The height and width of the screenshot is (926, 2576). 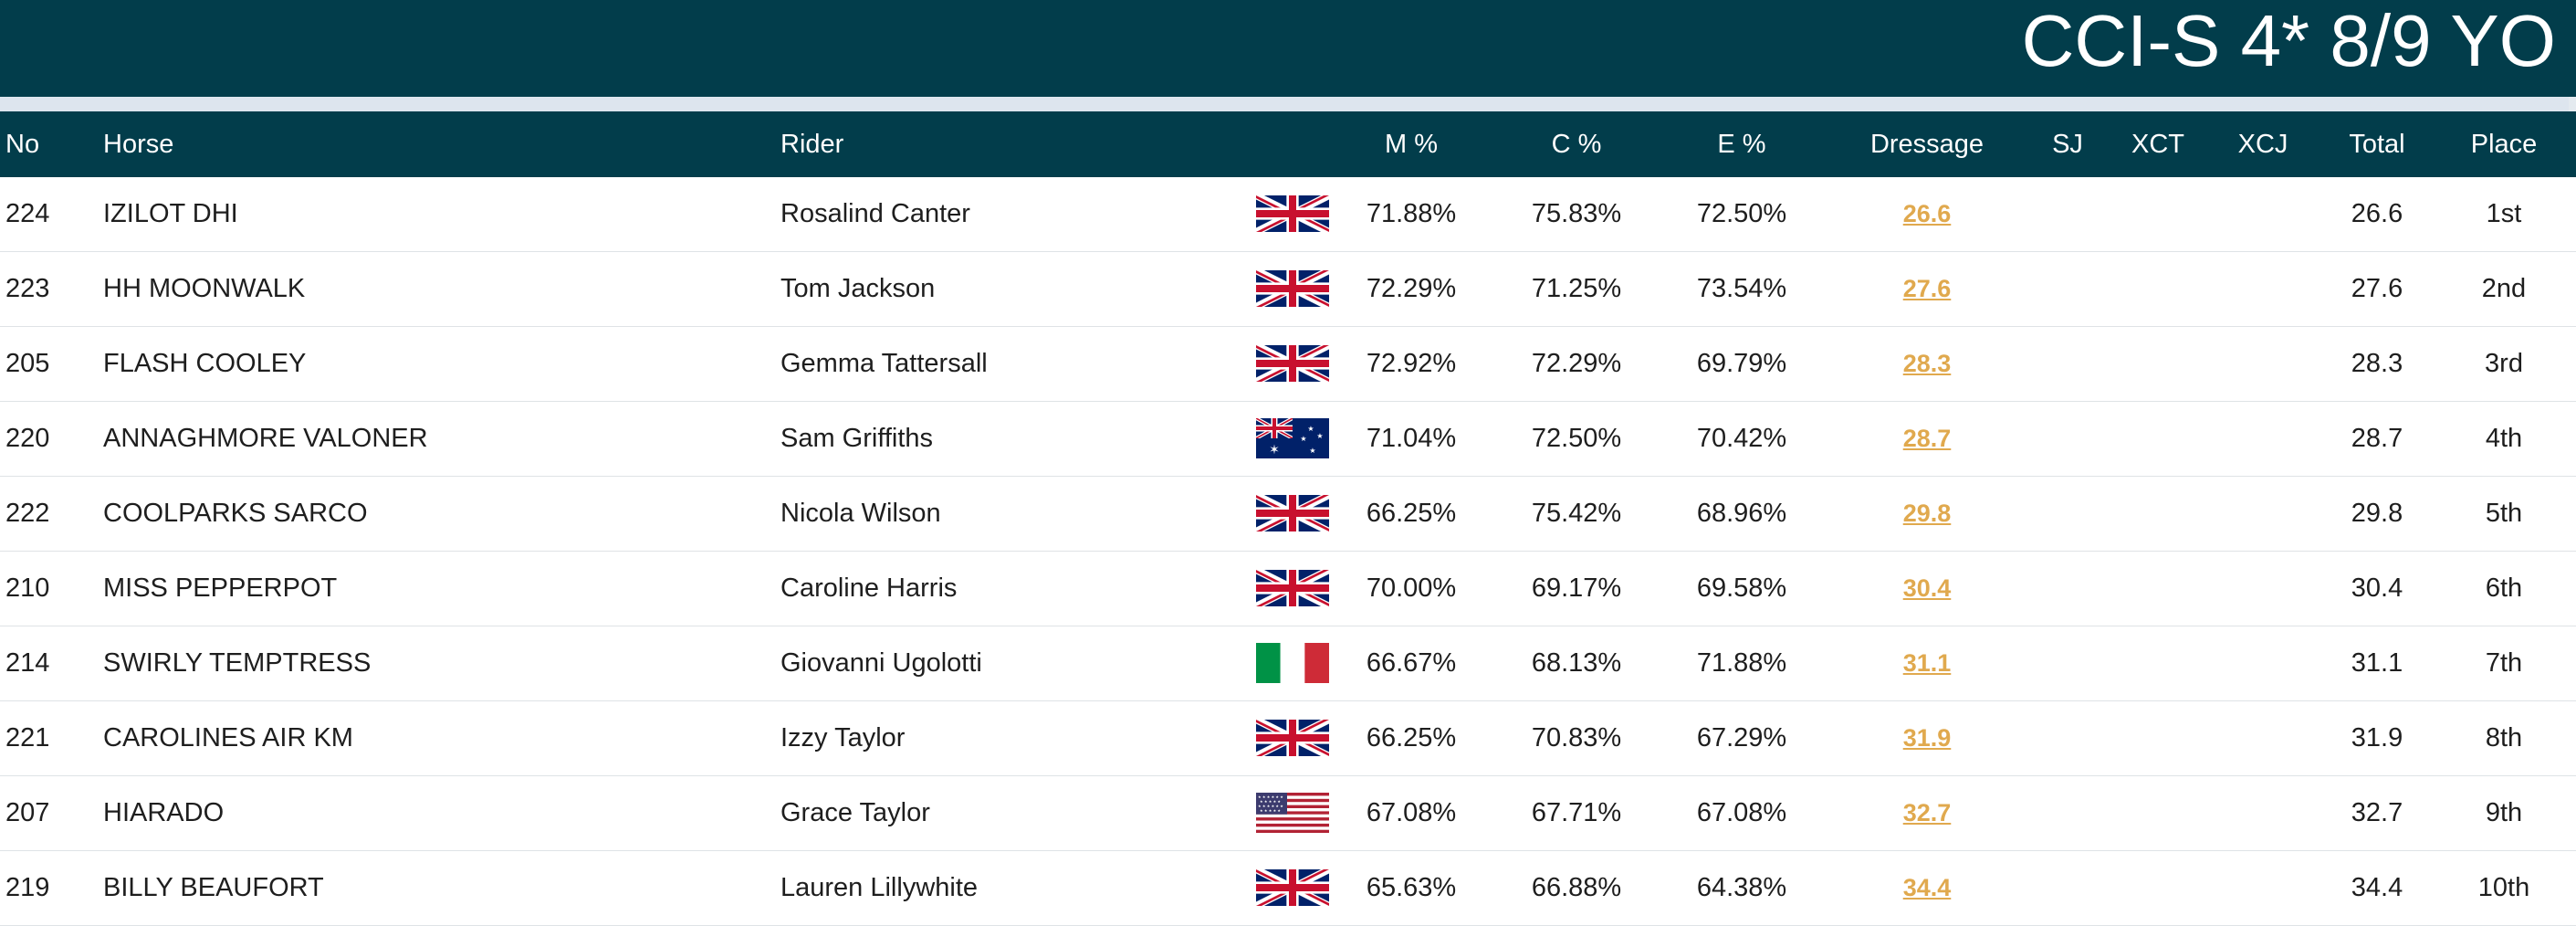 What do you see at coordinates (2504, 144) in the screenshot?
I see `column-header-place: Place` at bounding box center [2504, 144].